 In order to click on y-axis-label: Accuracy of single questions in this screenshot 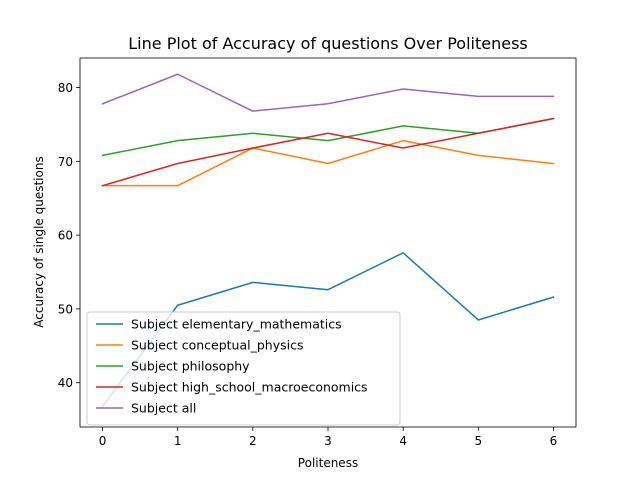, I will do `click(39, 241)`.